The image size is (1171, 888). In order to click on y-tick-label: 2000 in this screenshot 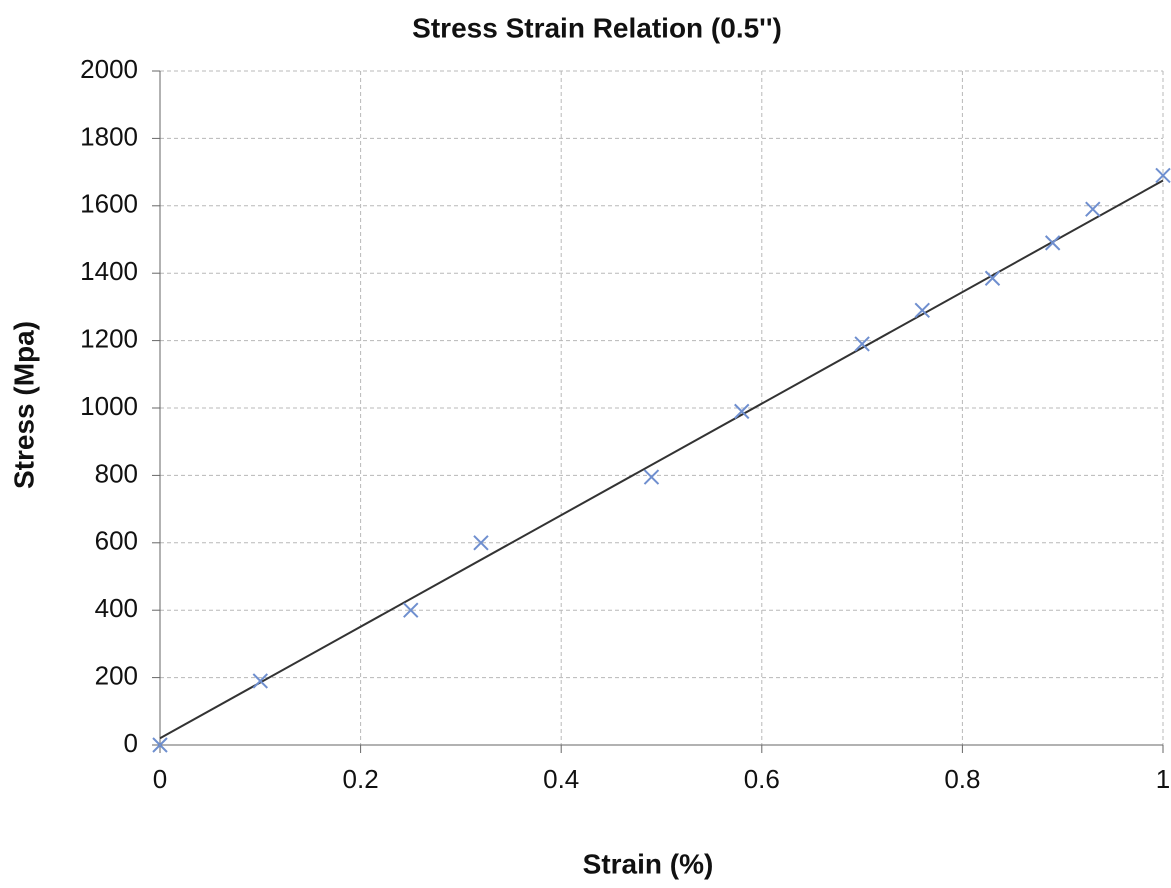, I will do `click(109, 69)`.